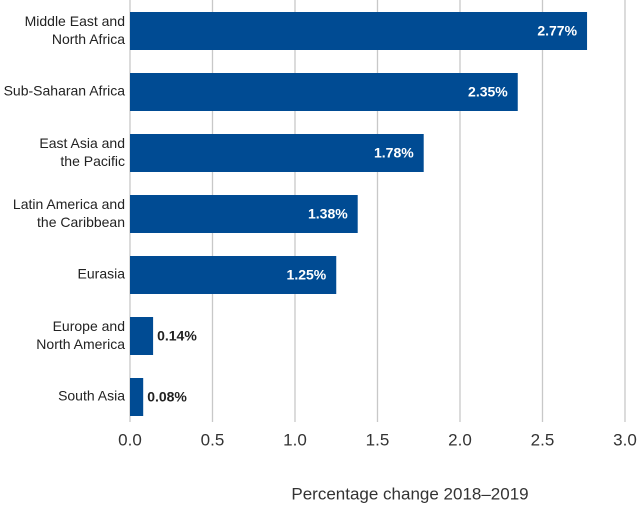  I want to click on y-tick-label: Eurasia, so click(102, 274).